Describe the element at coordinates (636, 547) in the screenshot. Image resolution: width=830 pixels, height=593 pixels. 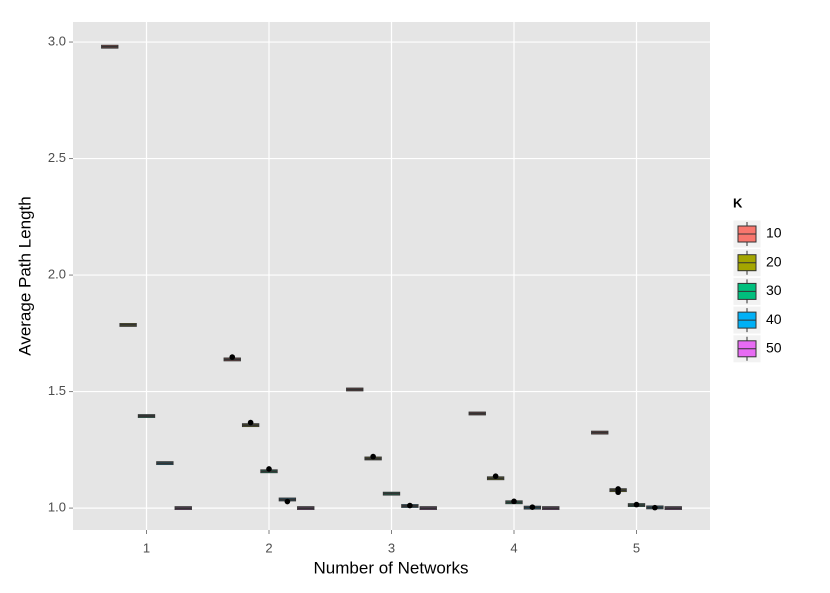
I see `x-tick-label: 5` at that location.